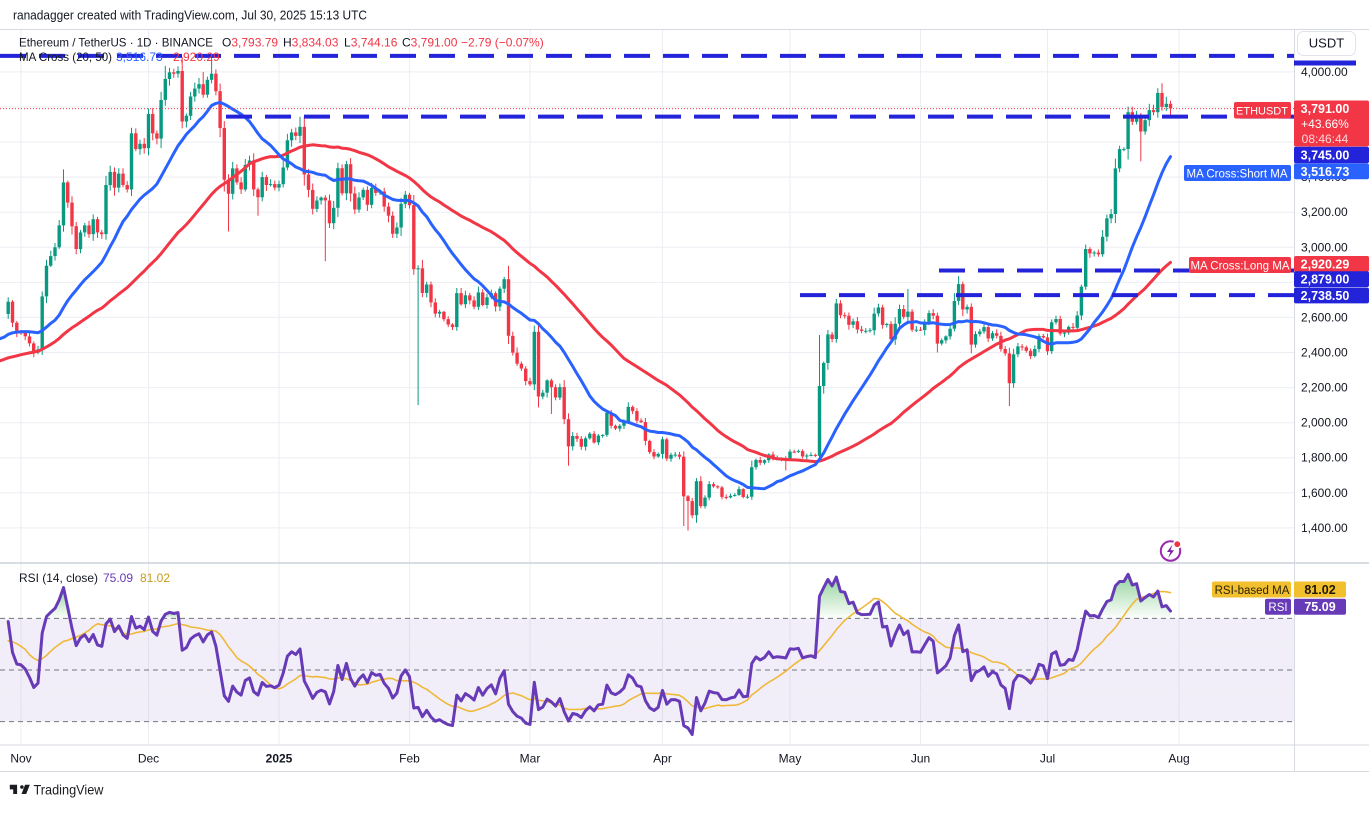 The width and height of the screenshot is (1369, 813). I want to click on svg-text:MA Cross (20, 50)3,516.732,920: MA Cross (20, 50) 3,516.73 2,920.29, so click(119, 57).